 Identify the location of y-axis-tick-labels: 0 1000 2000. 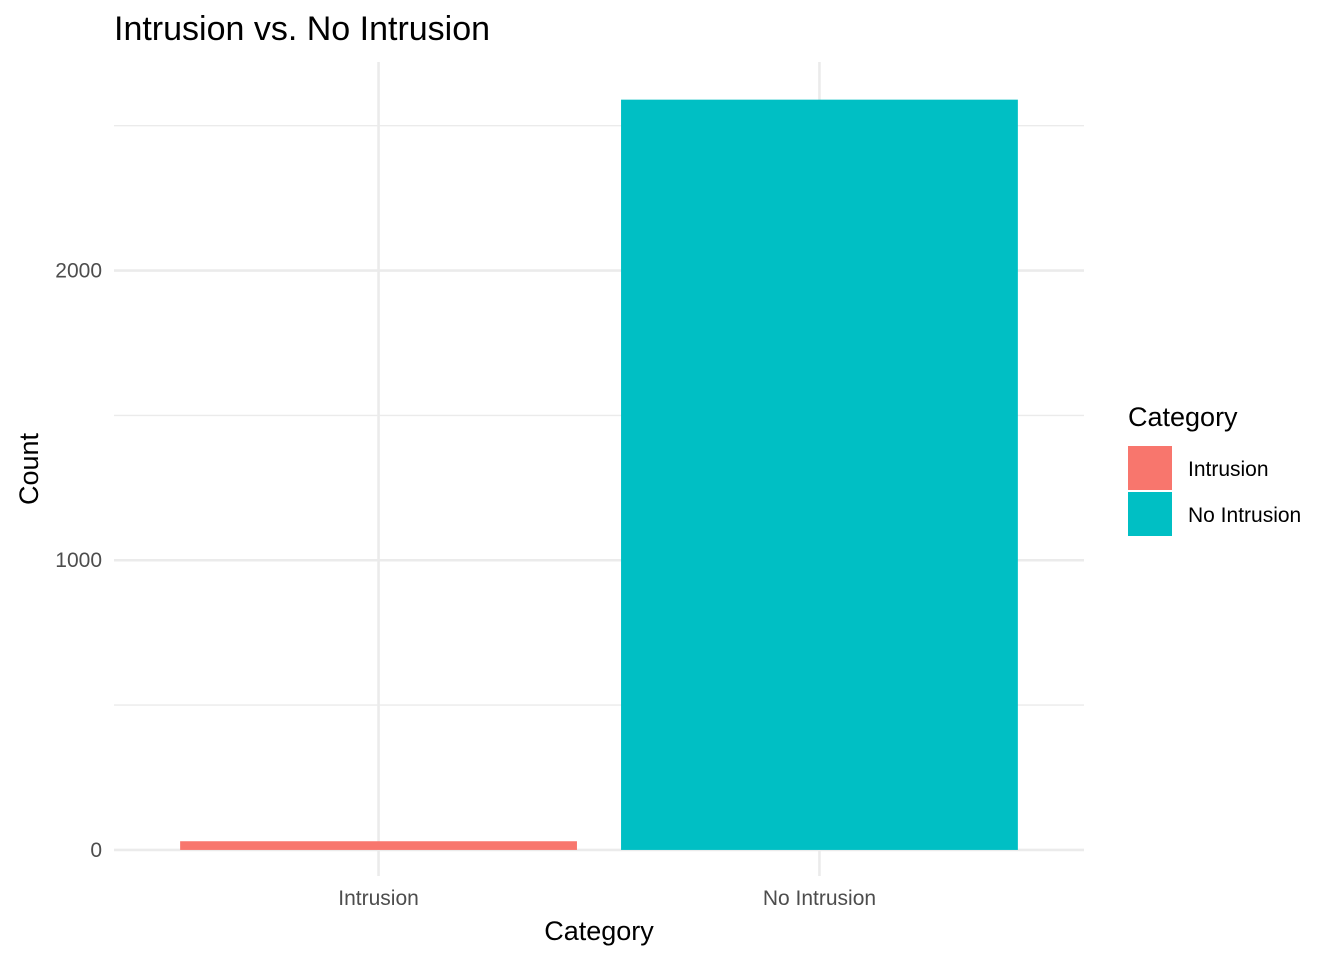
(78, 561).